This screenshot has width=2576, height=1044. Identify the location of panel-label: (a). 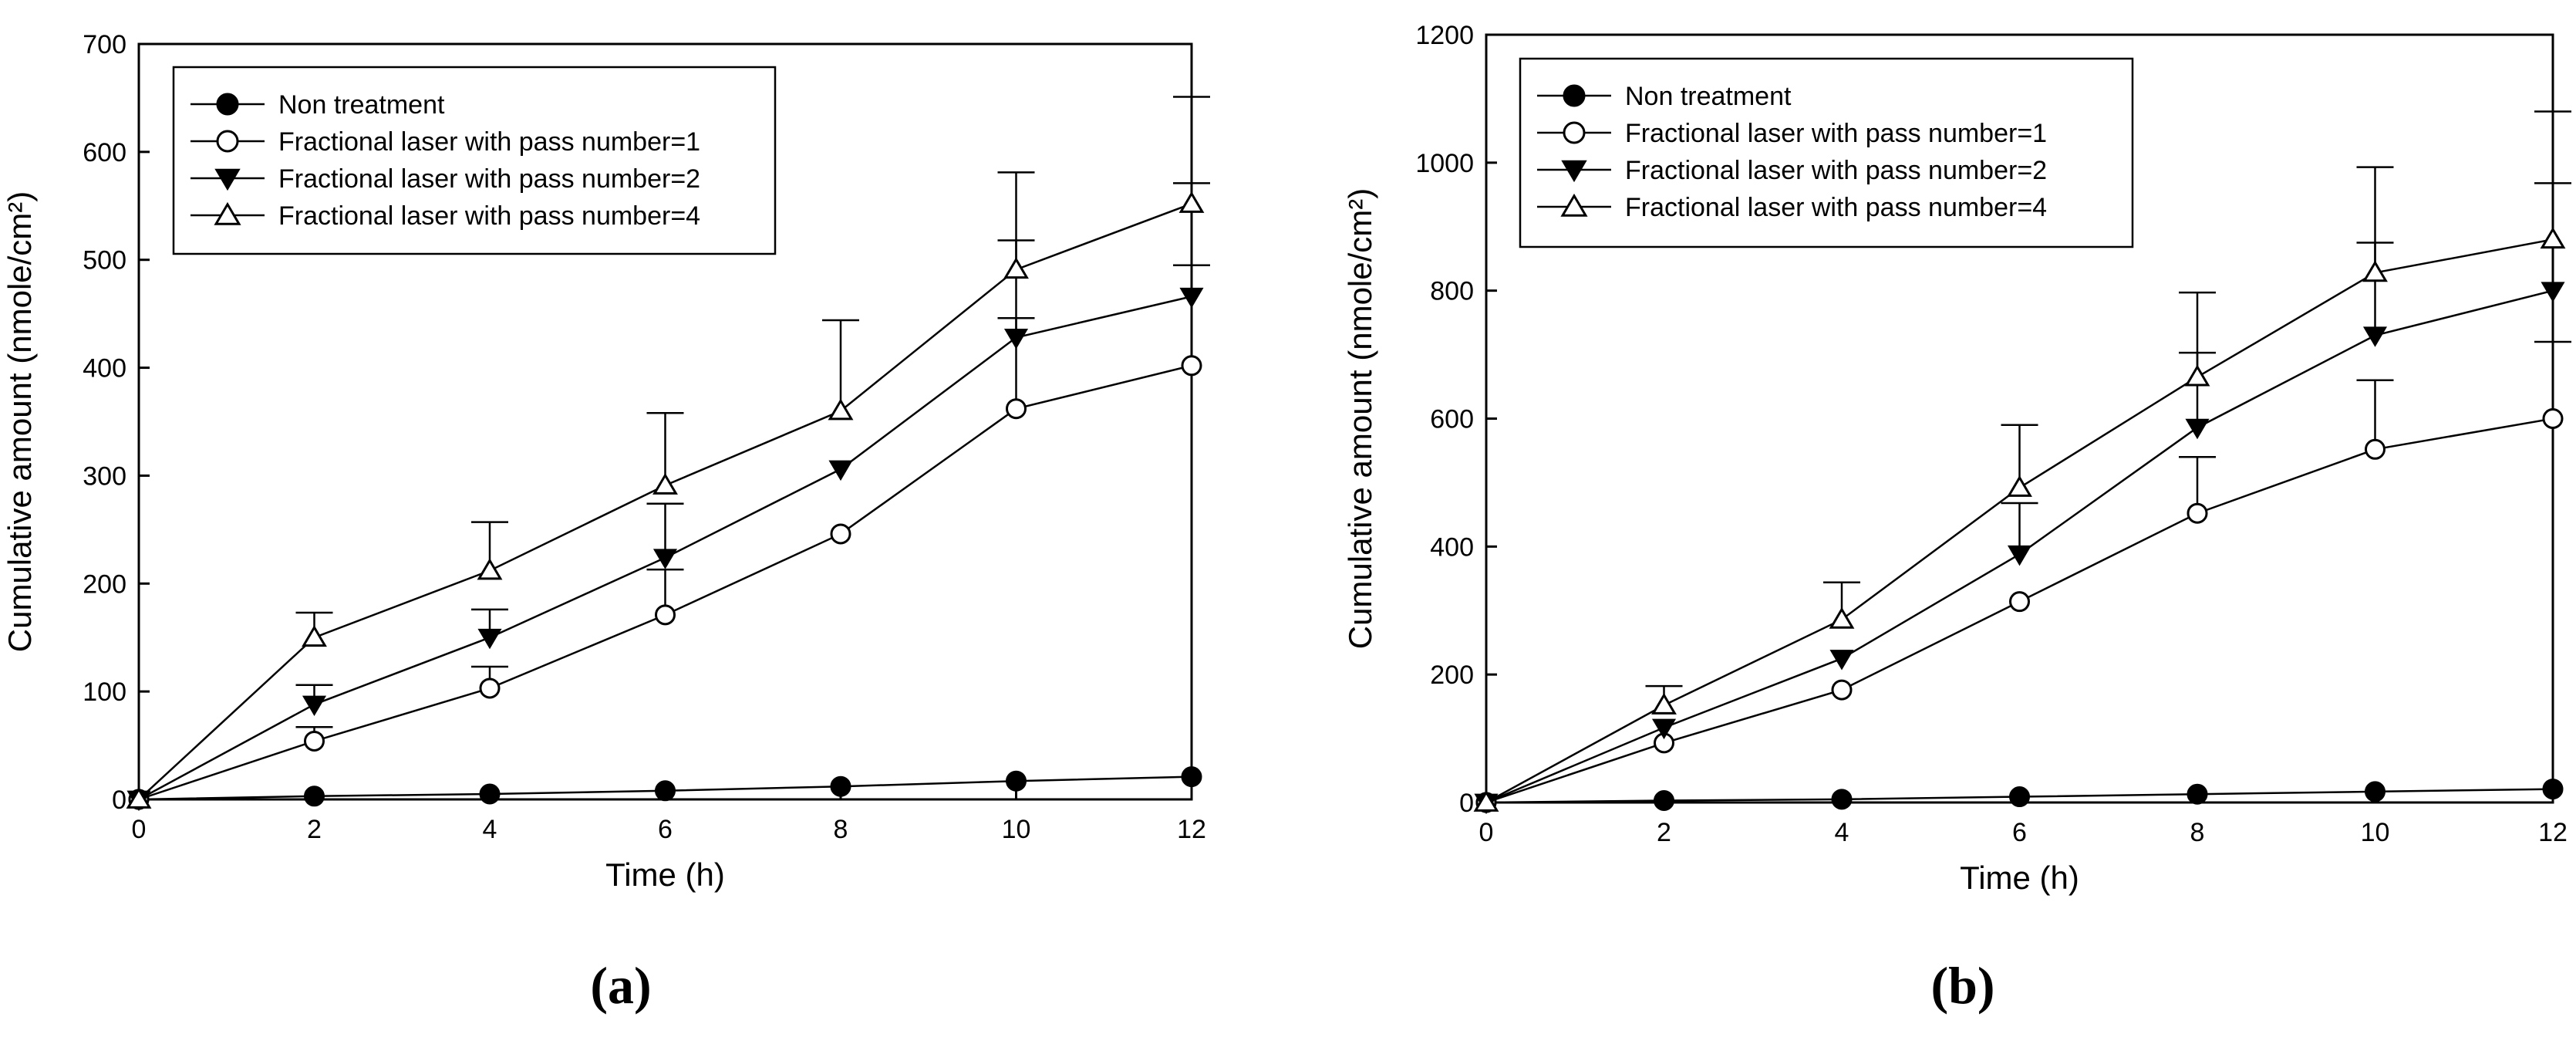
(620, 985).